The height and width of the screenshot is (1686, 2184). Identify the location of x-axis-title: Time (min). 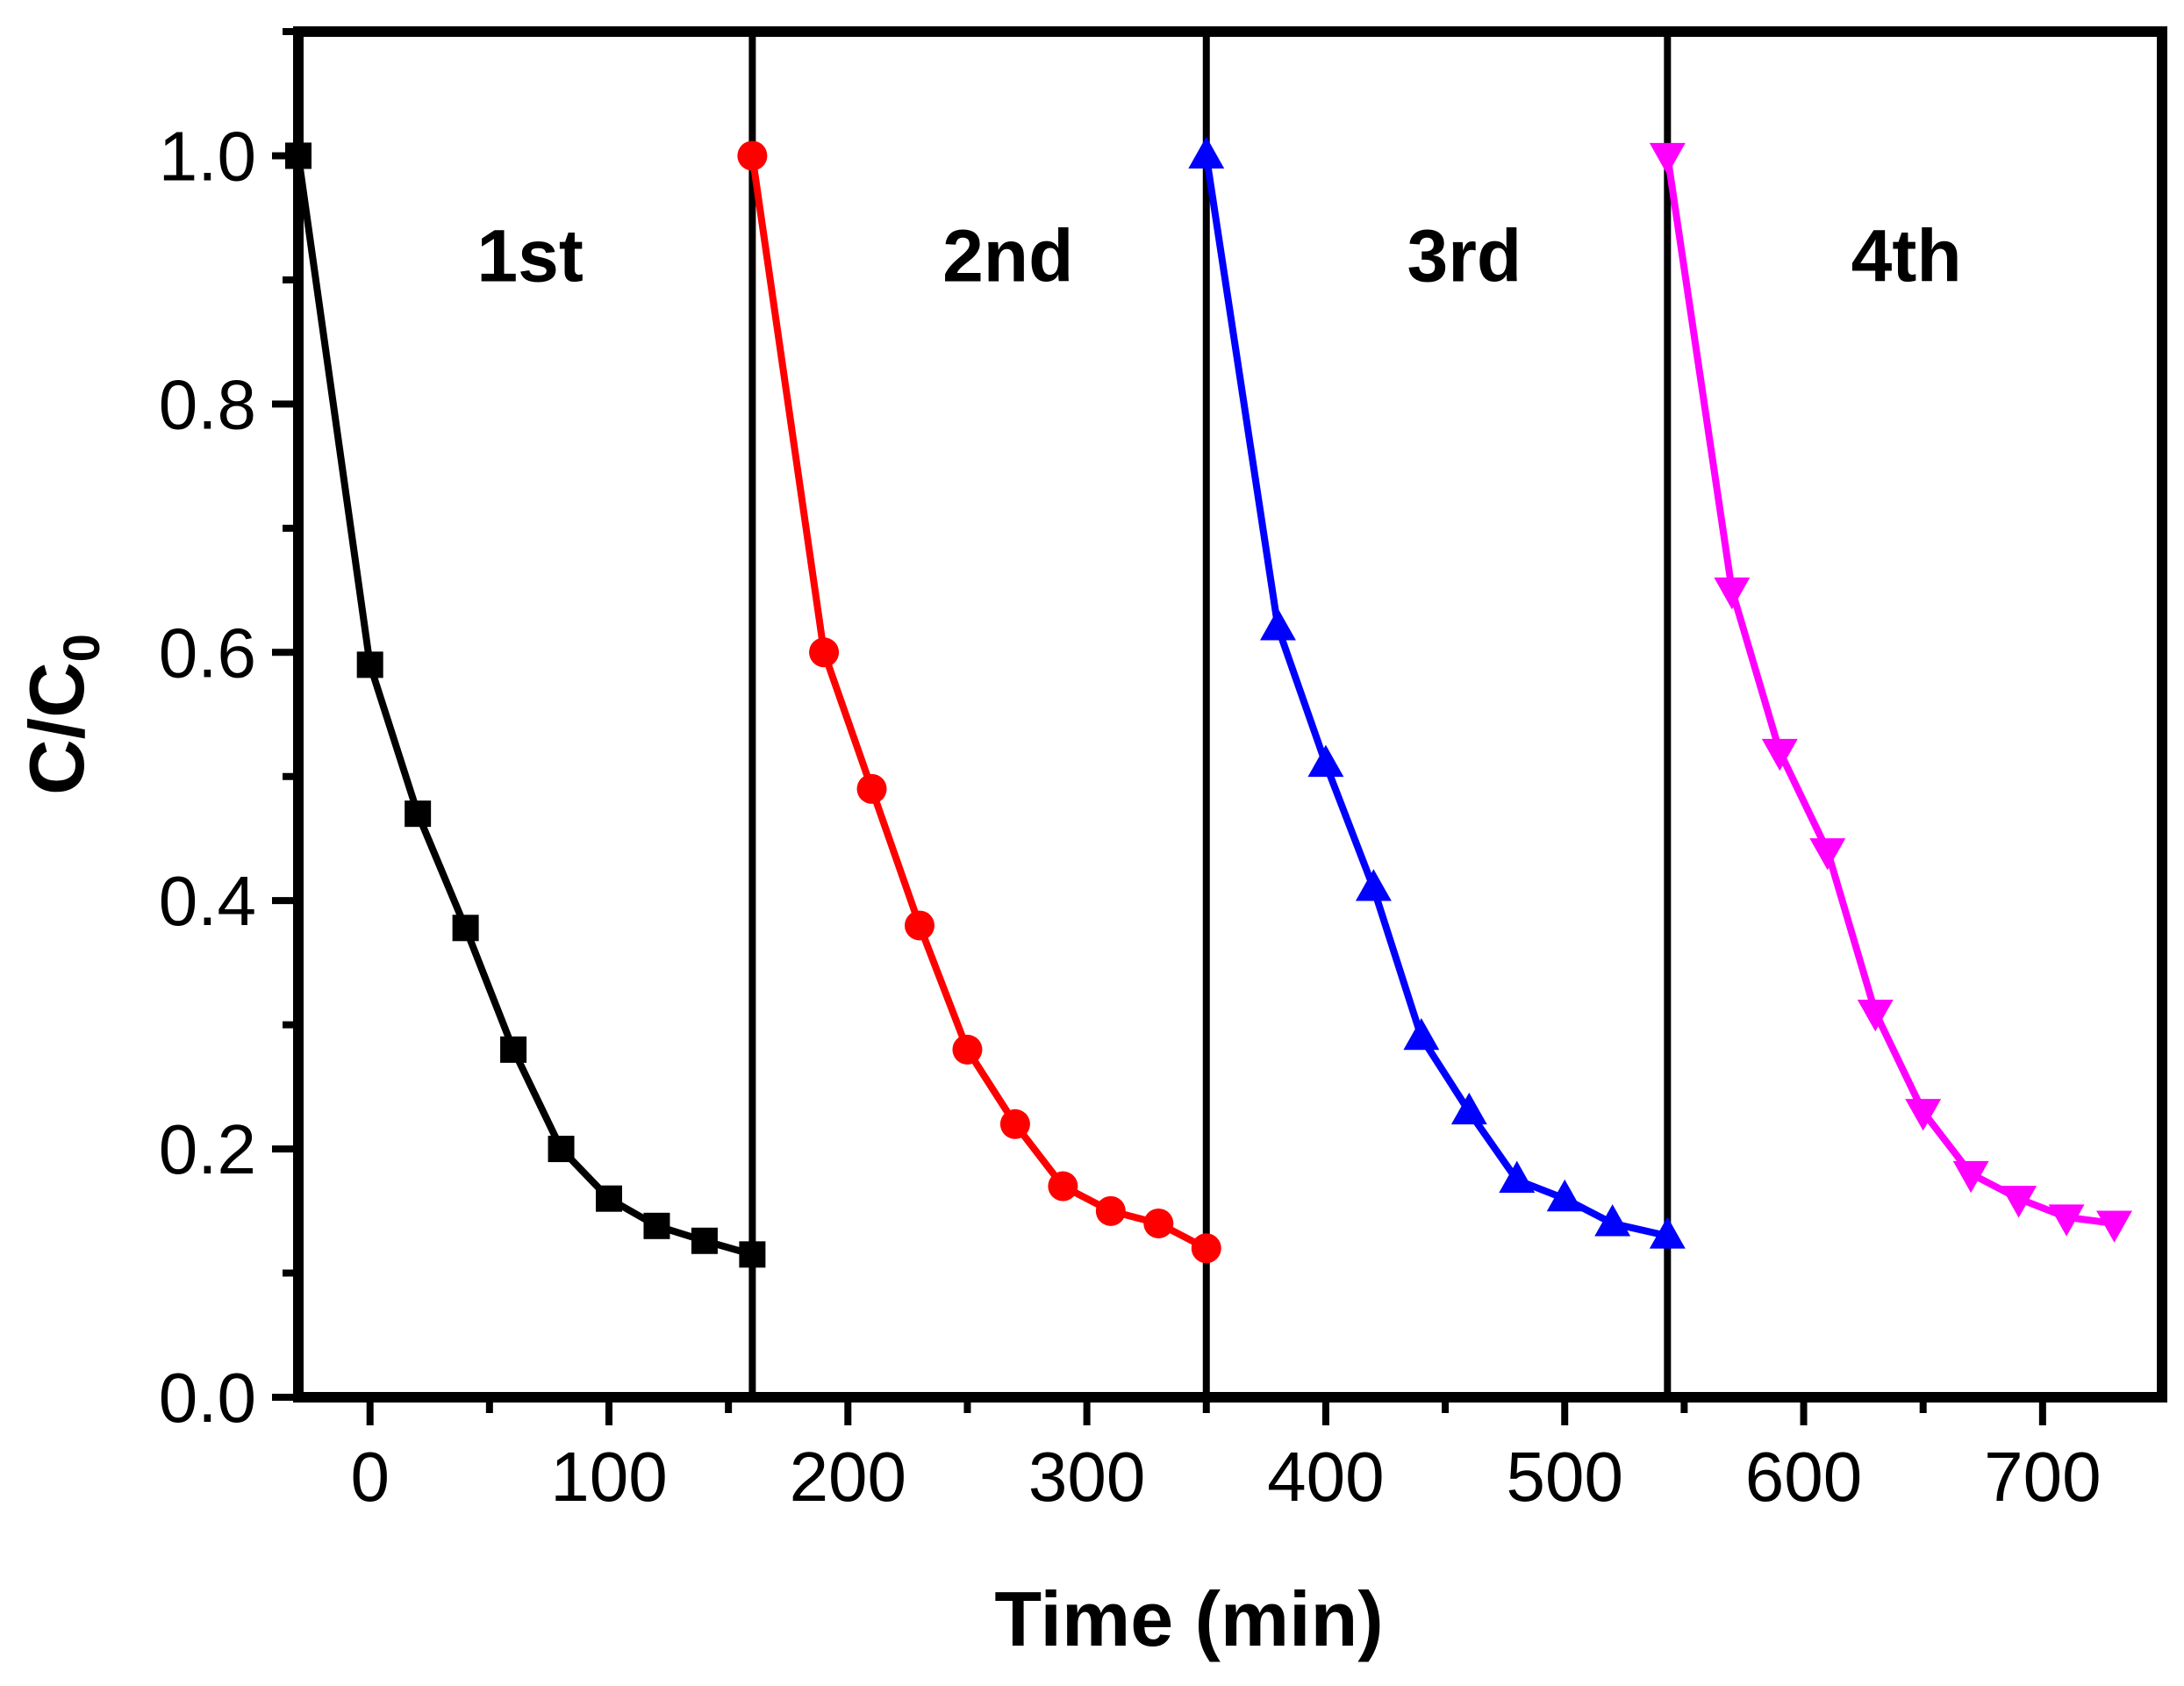
(1188, 1618).